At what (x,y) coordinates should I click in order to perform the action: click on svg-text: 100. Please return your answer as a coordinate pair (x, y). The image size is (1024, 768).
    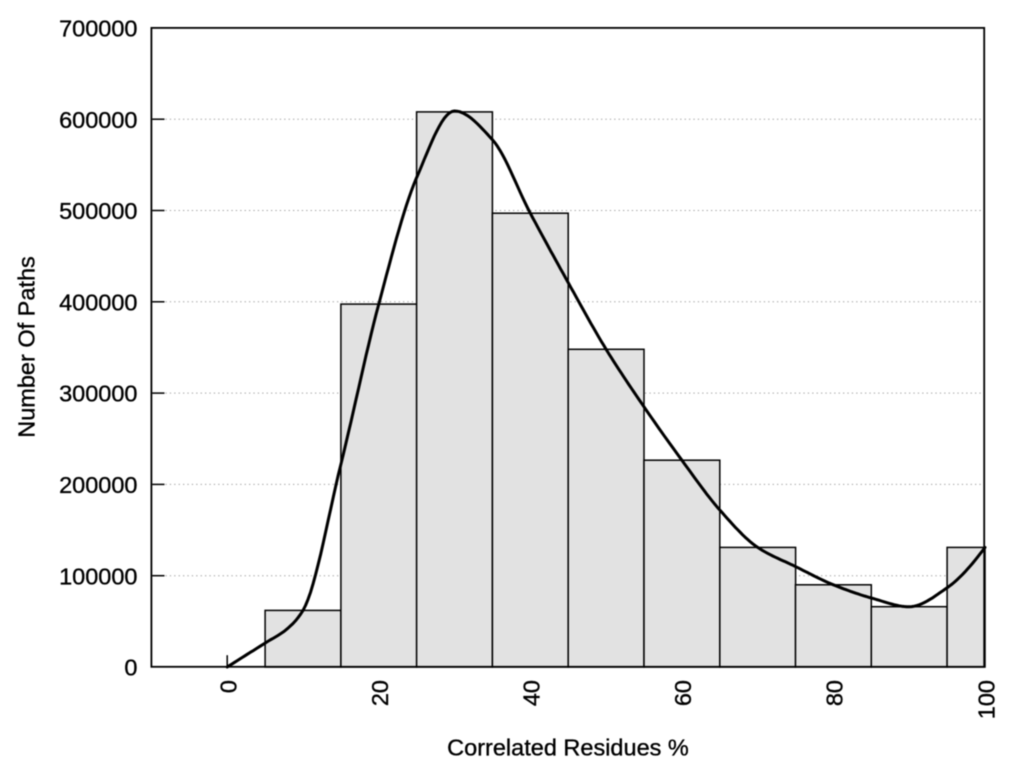
    Looking at the image, I should click on (986, 699).